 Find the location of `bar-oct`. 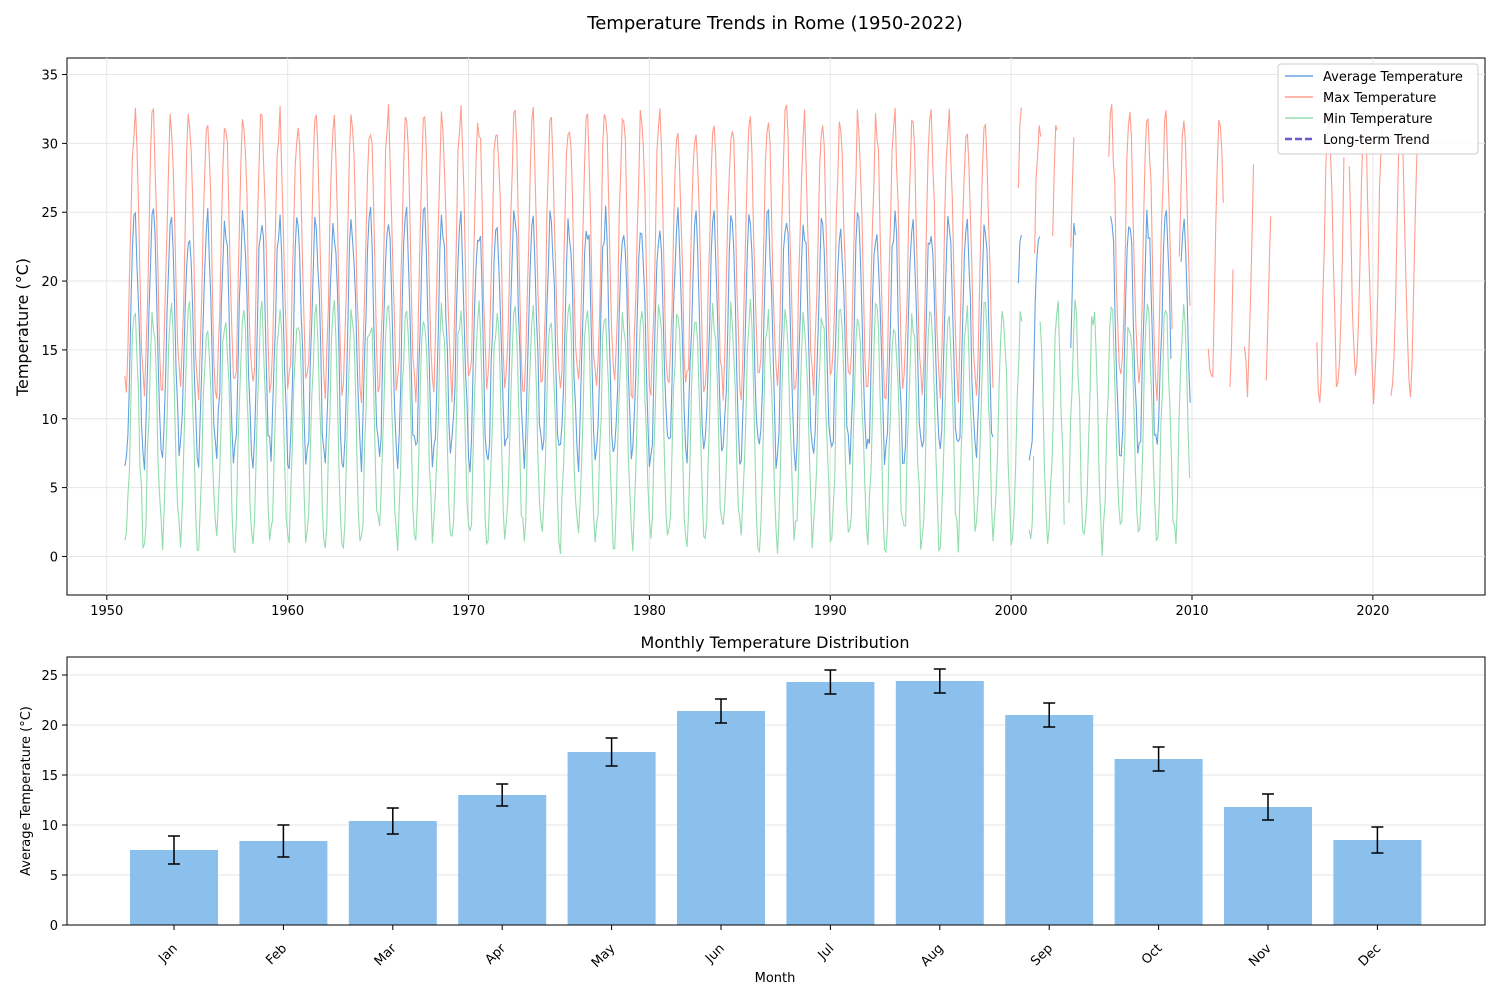

bar-oct is located at coordinates (1158, 842).